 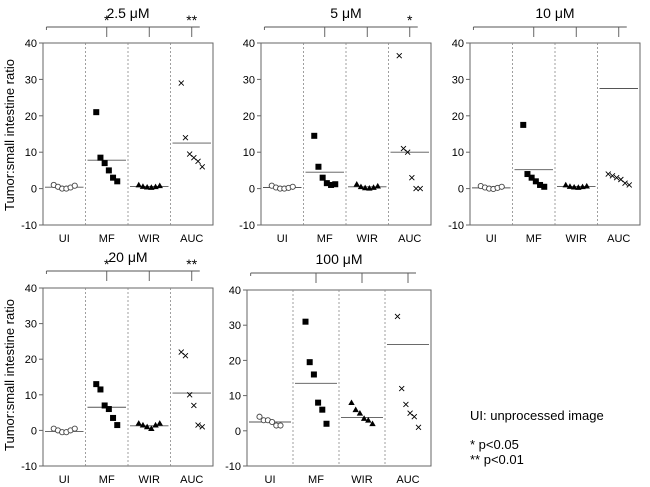 I want to click on panel-title-10um: 10 μM, so click(x=554, y=13).